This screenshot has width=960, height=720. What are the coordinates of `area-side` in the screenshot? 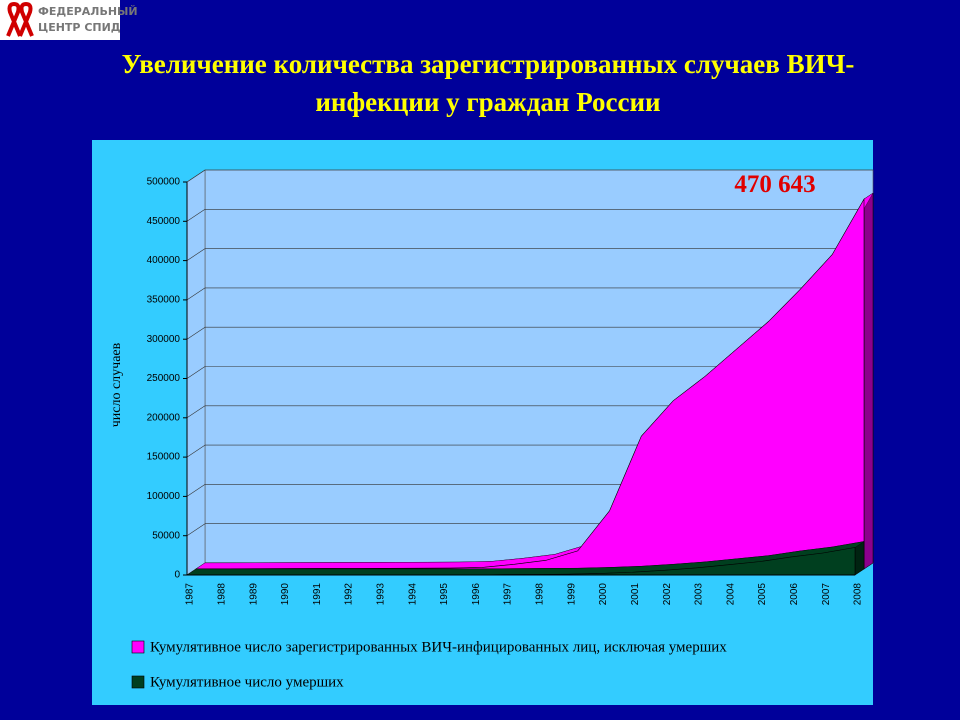 It's located at (868, 381).